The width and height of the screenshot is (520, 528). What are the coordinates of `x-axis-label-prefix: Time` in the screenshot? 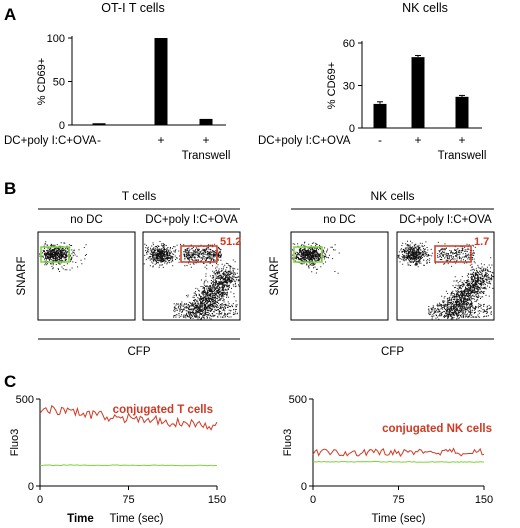 It's located at (80, 519).